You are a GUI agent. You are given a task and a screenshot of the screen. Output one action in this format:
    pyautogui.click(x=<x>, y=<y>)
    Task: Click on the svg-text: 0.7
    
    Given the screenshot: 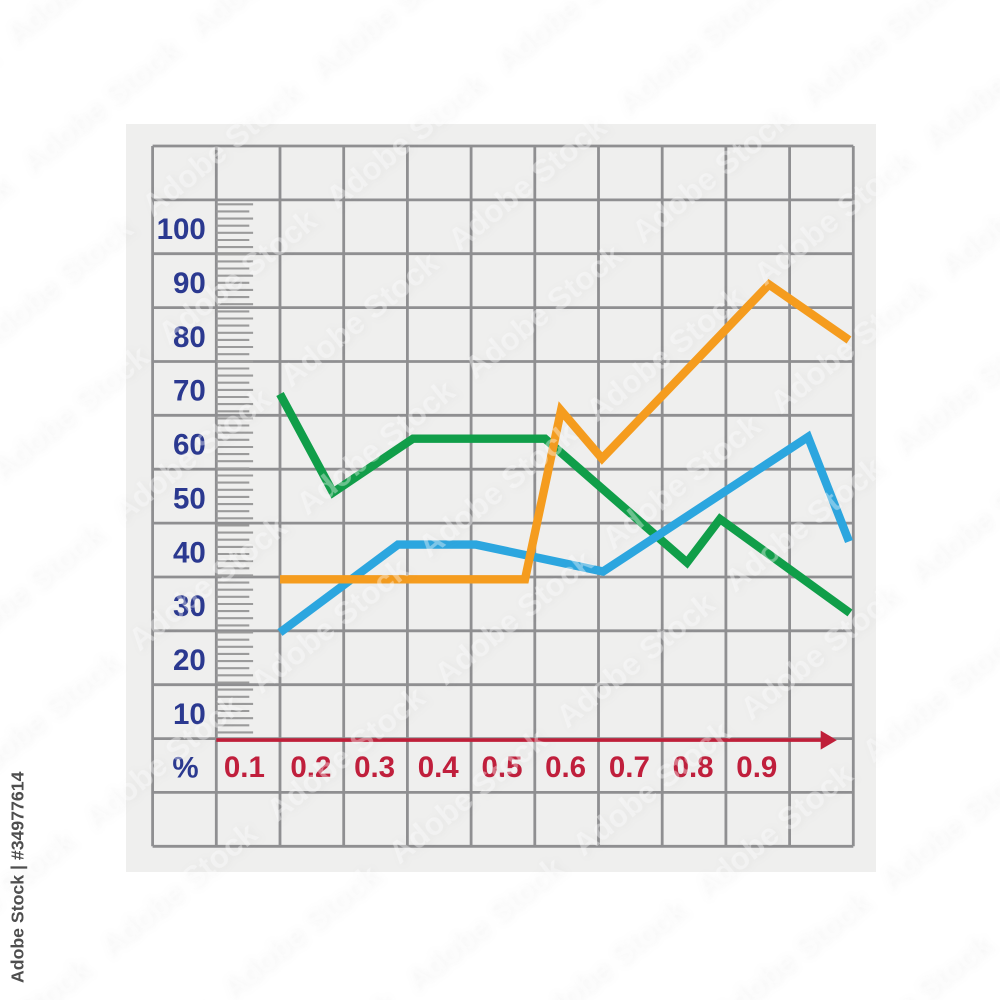 What is the action you would take?
    pyautogui.click(x=629, y=767)
    